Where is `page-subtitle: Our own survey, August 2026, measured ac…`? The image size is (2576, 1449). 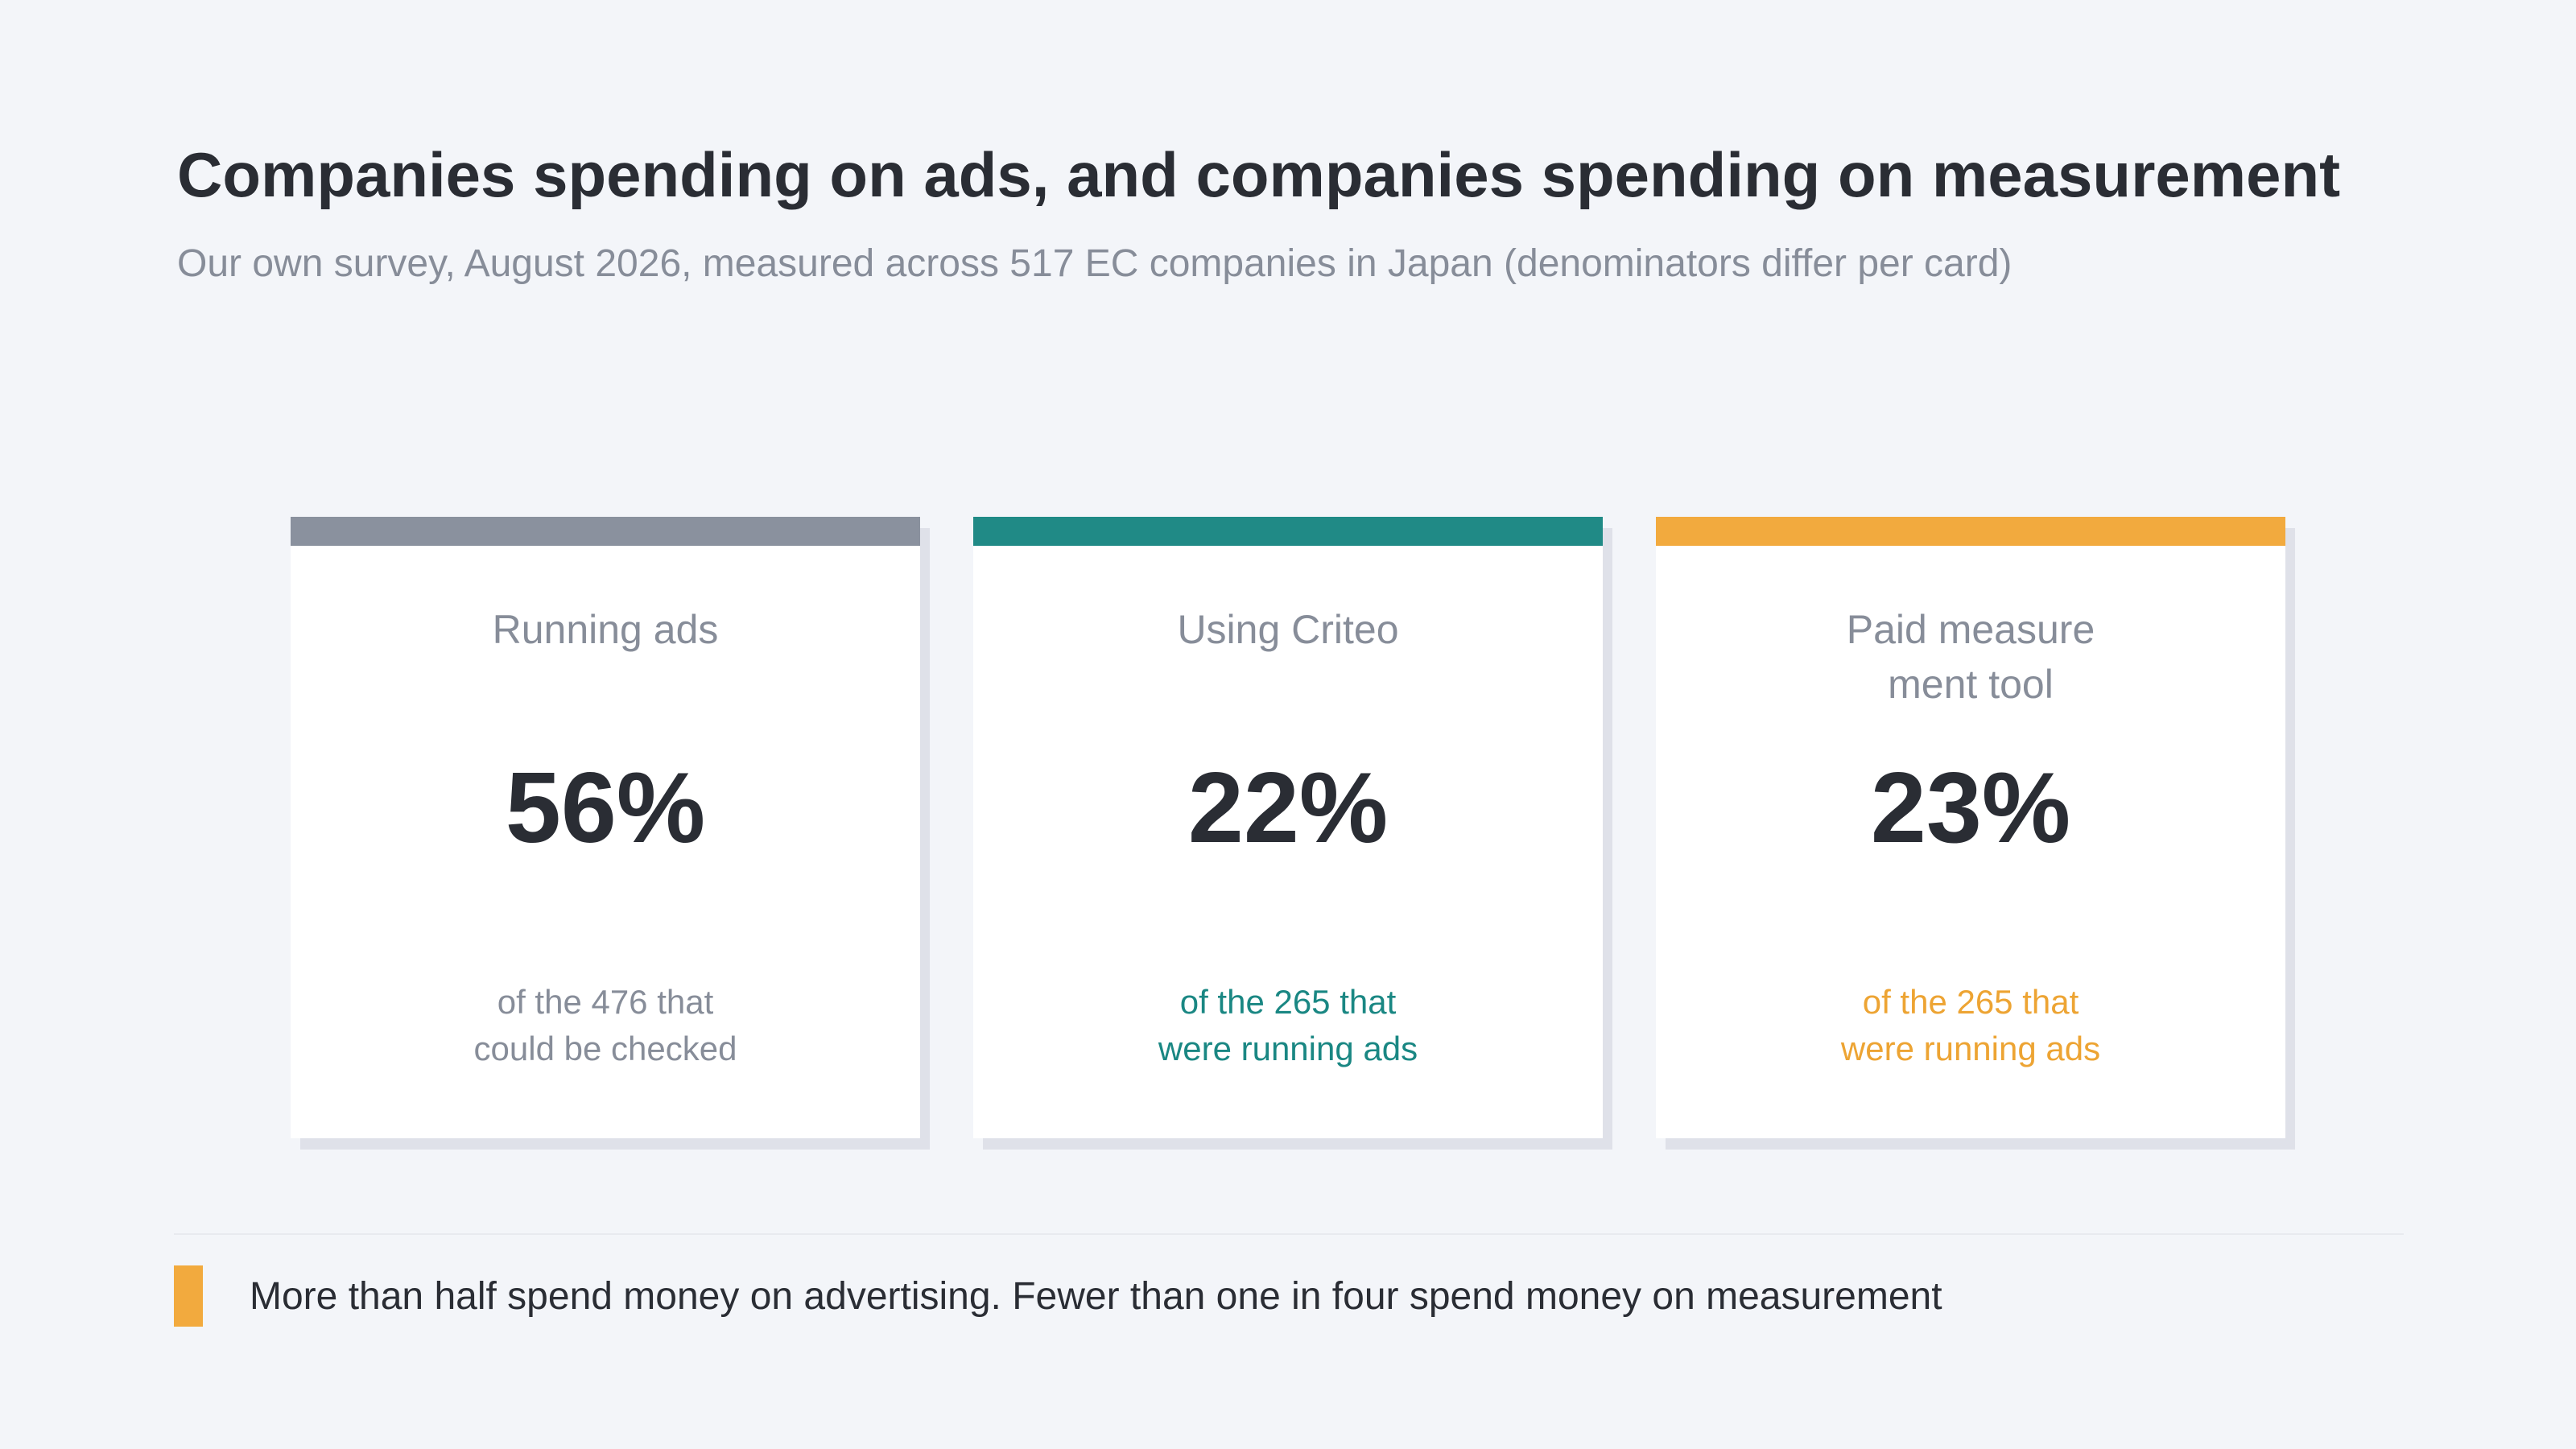 page-subtitle: Our own survey, August 2026, measured ac… is located at coordinates (1095, 263).